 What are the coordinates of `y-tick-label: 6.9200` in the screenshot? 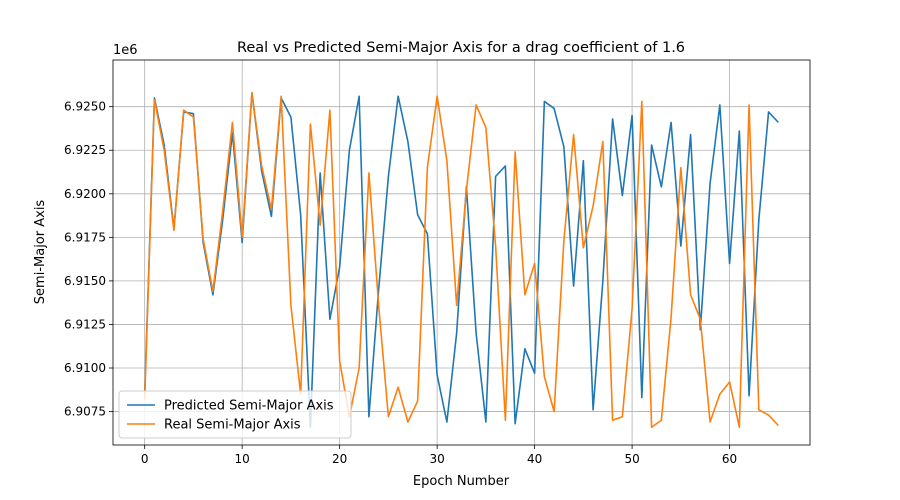 It's located at (85, 194).